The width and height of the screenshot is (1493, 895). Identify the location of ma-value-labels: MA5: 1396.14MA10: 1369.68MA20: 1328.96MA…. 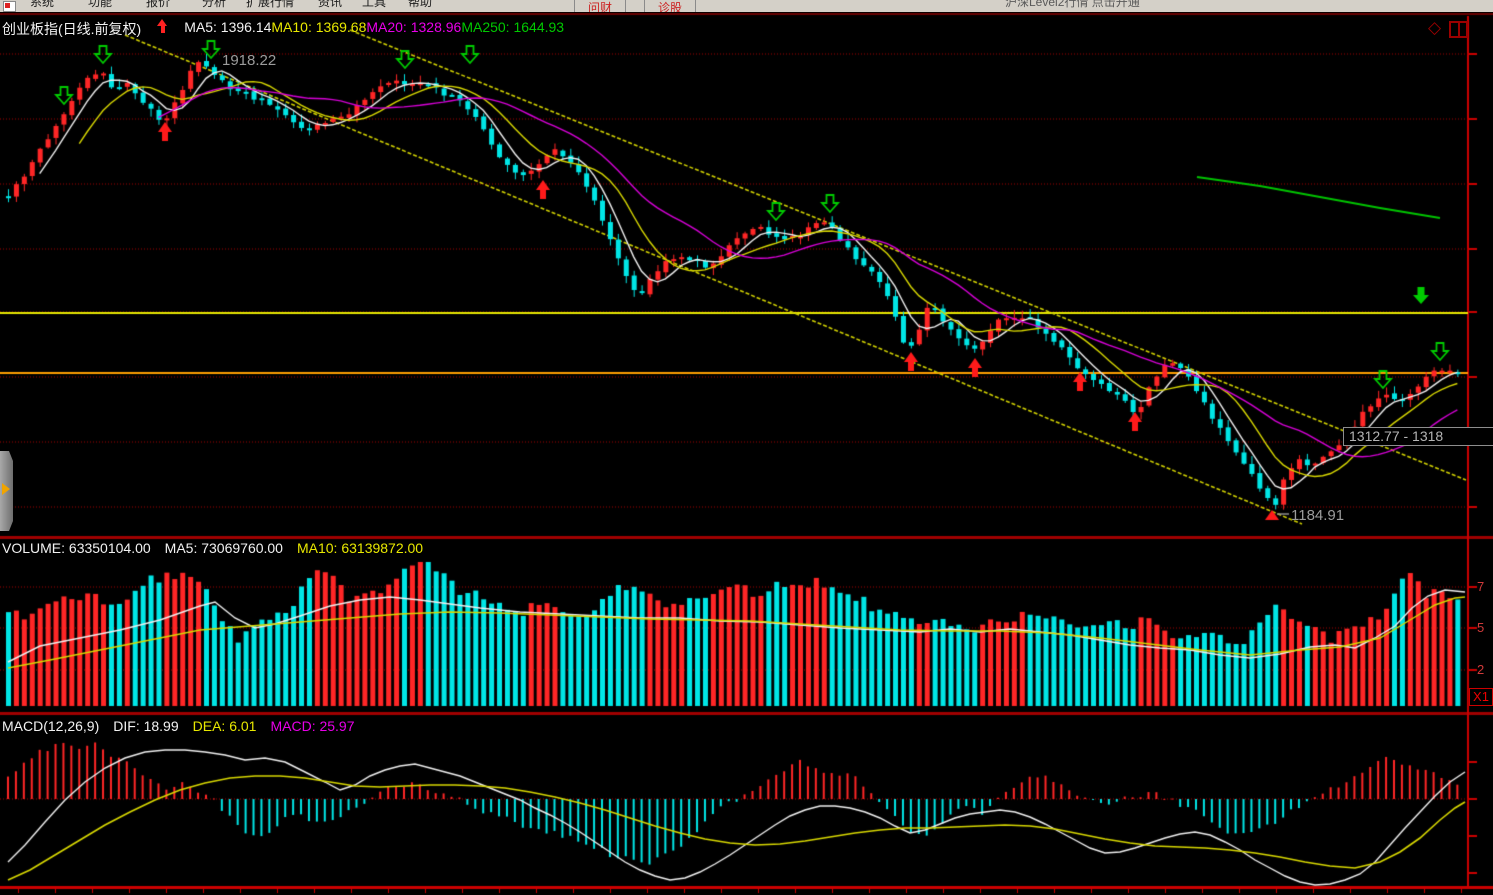
(374, 29).